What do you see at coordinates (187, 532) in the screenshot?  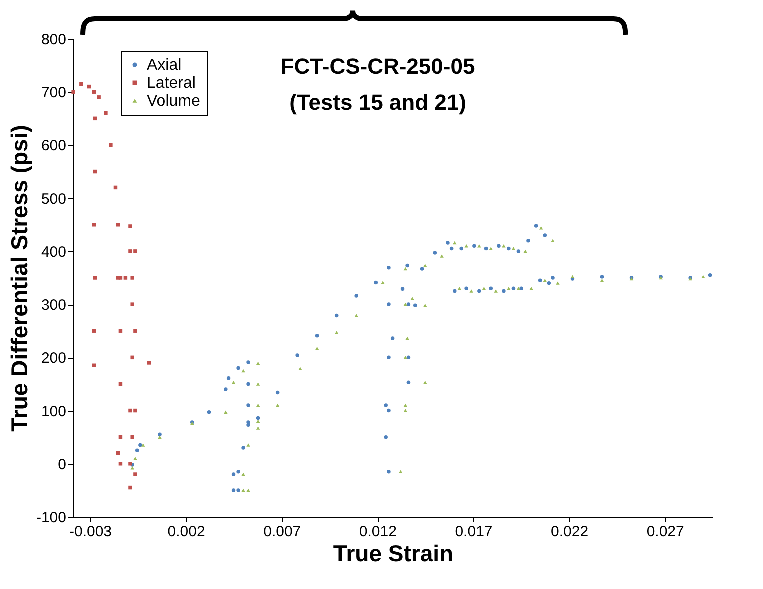 I see `x-tick-label: 0.002` at bounding box center [187, 532].